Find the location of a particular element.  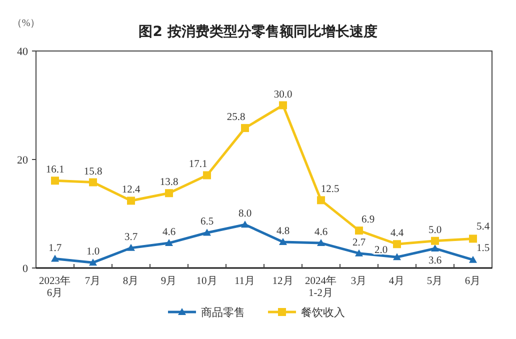

data-label: 12.5 is located at coordinates (330, 190).